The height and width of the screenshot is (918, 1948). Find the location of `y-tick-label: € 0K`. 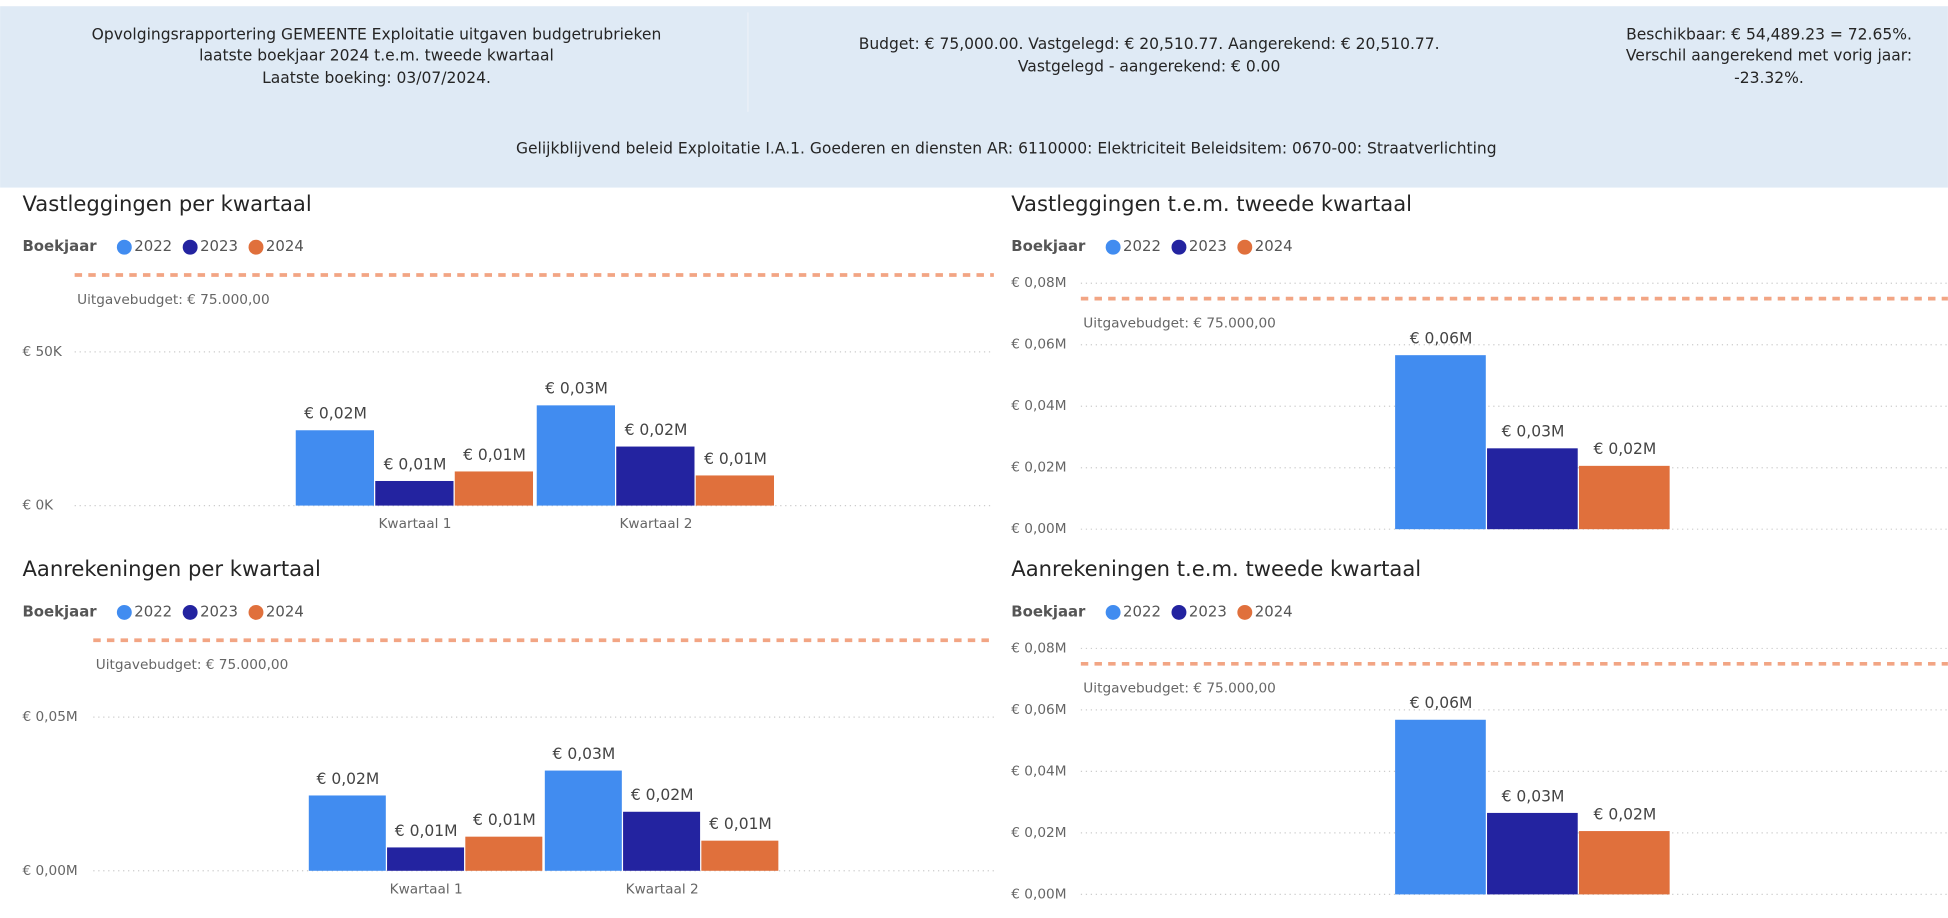

y-tick-label: € 0K is located at coordinates (38, 506).